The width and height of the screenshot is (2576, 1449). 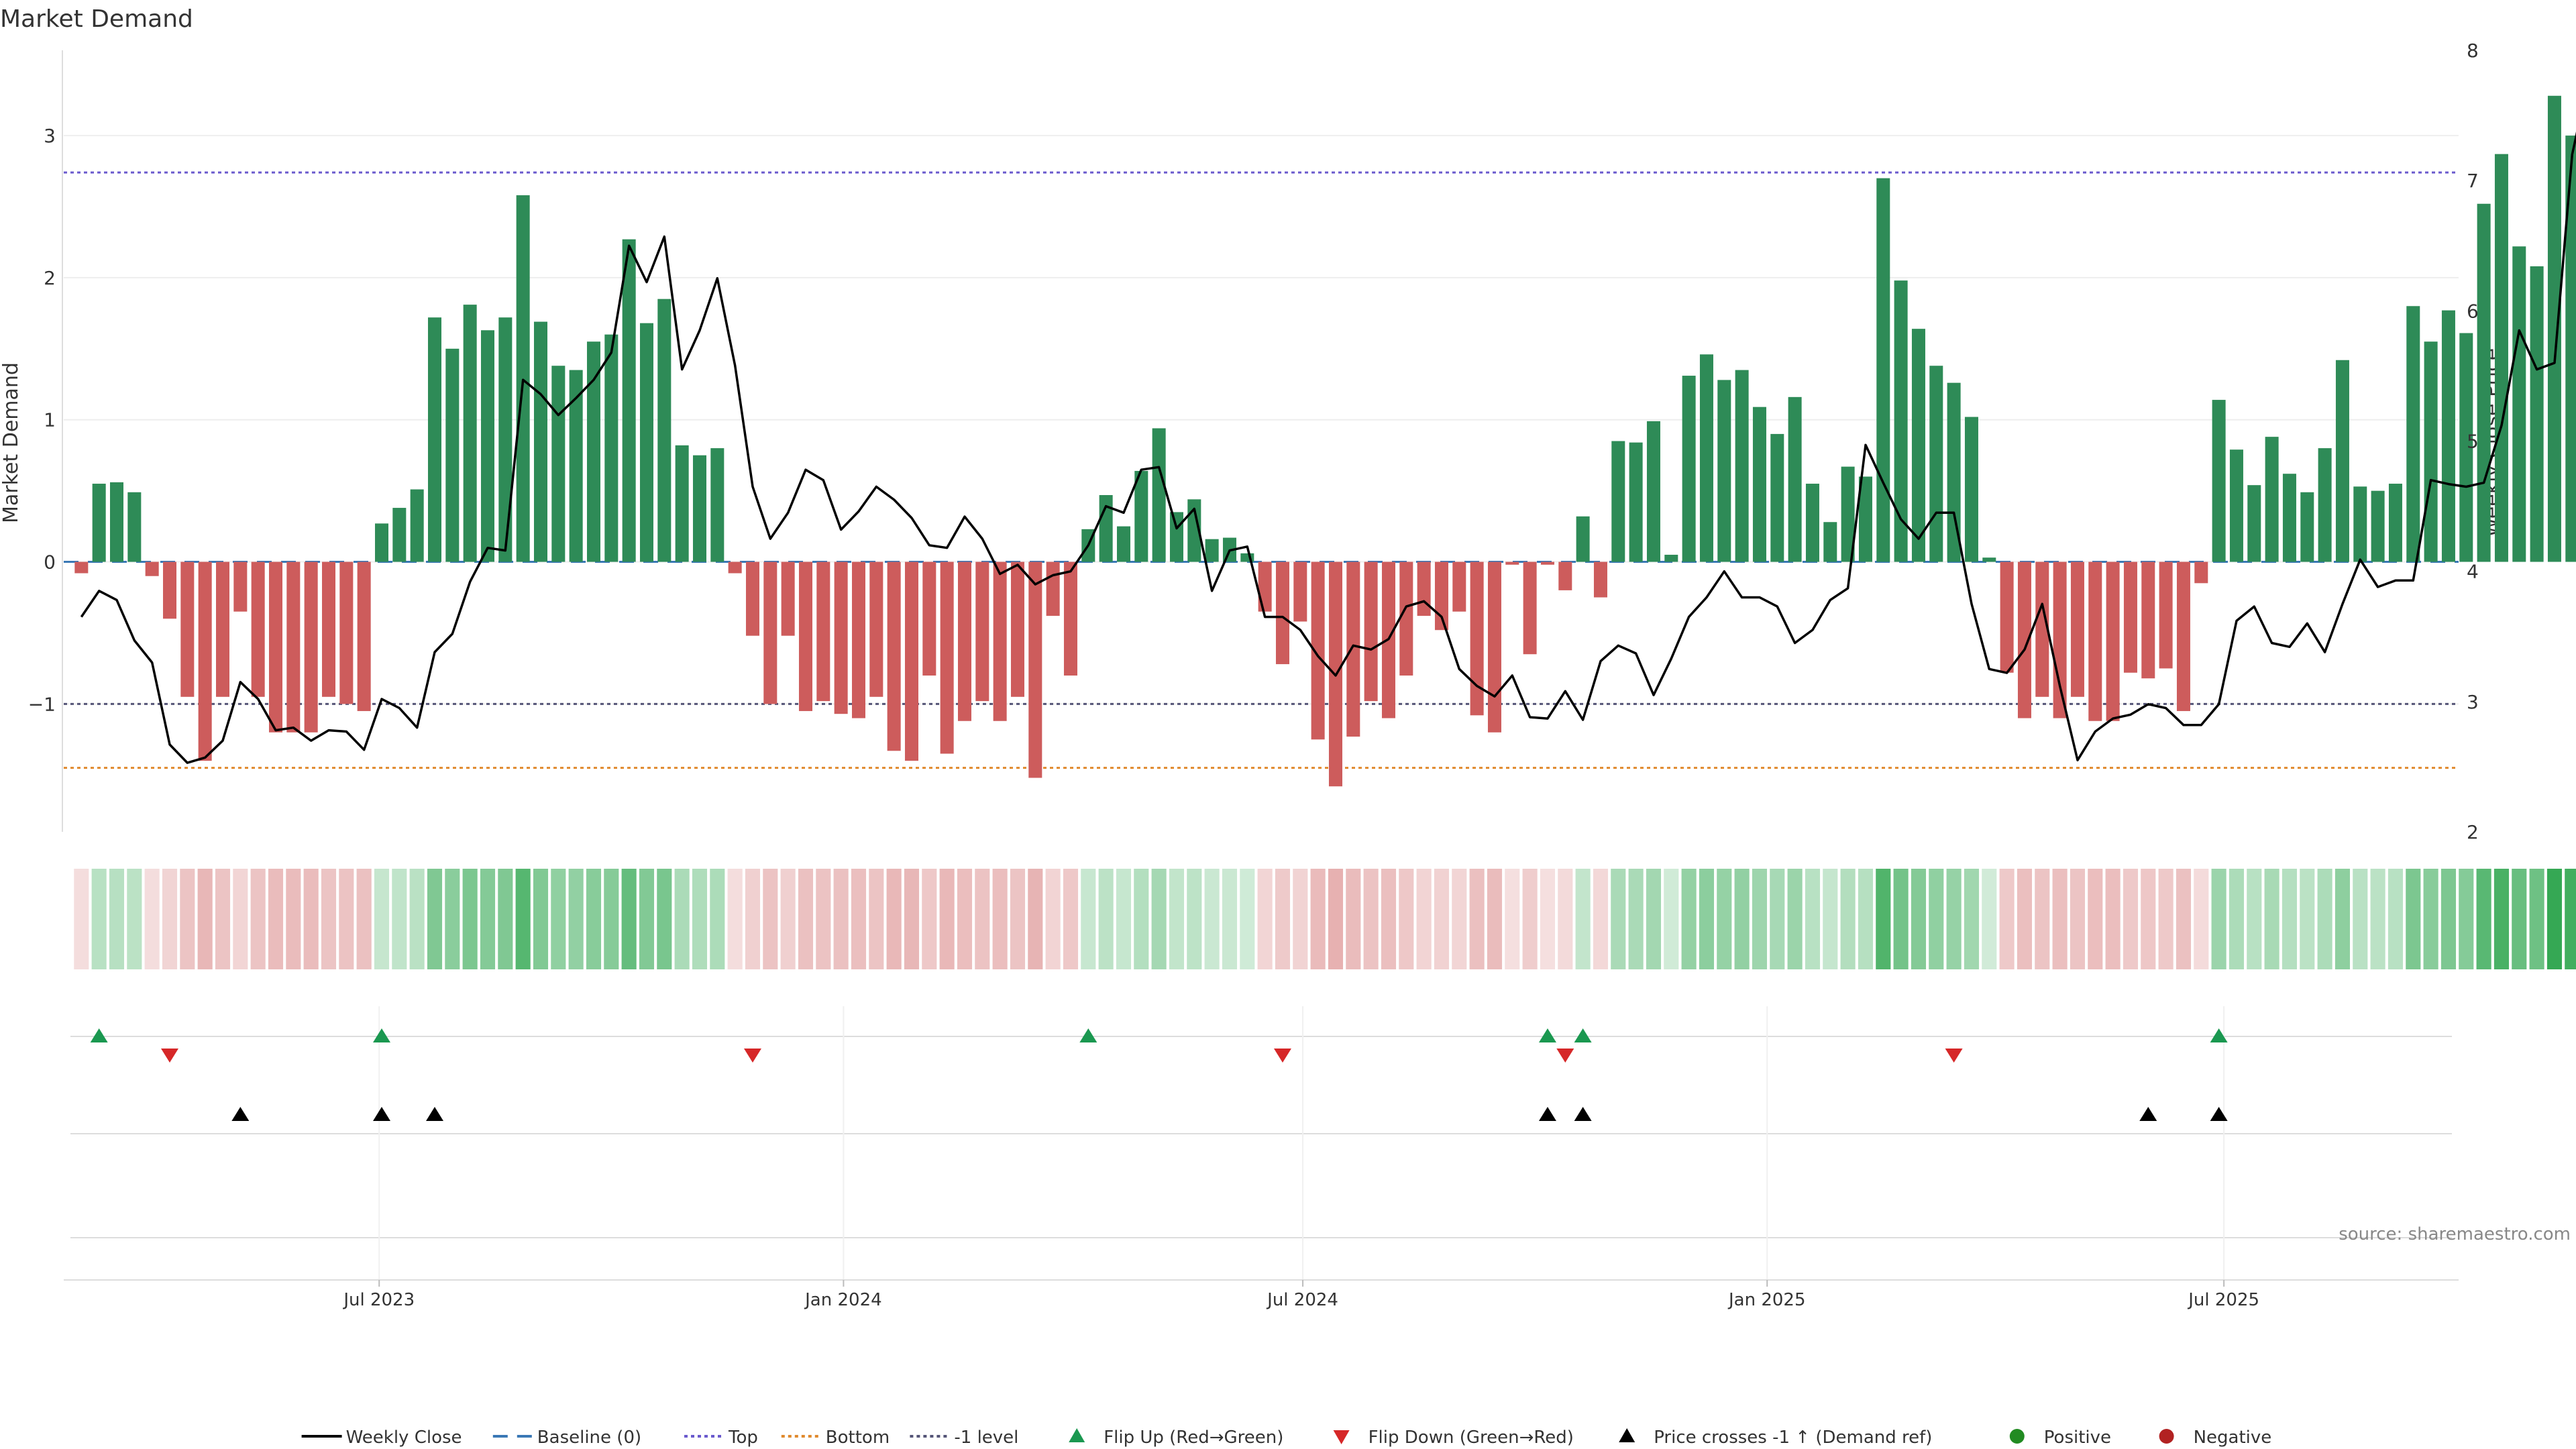 I want to click on y2-tick-label: 3, so click(x=2473, y=702).